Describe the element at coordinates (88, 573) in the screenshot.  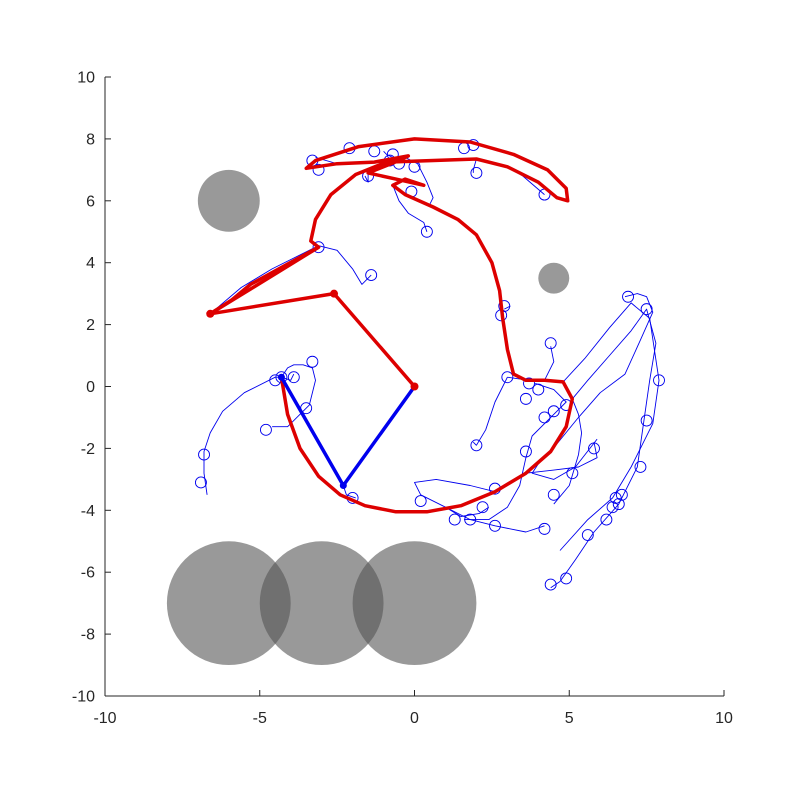
I see `y-tick-label-3: -6` at that location.